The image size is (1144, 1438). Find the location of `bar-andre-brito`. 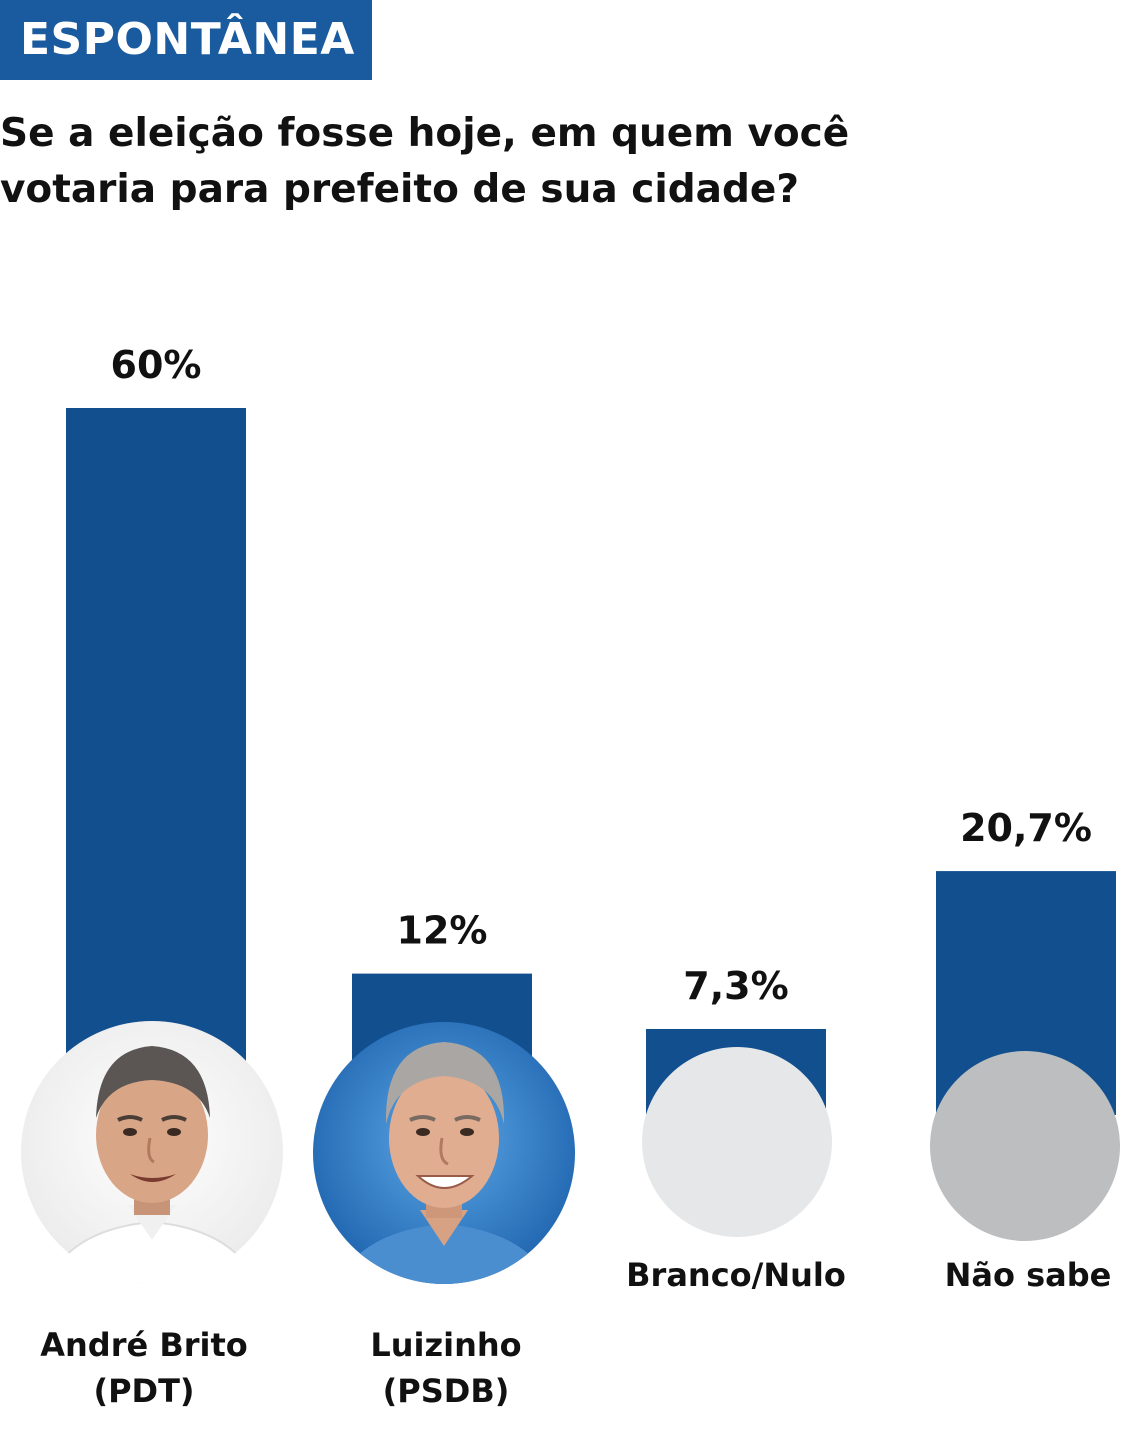

bar-andre-brito is located at coordinates (156, 761).